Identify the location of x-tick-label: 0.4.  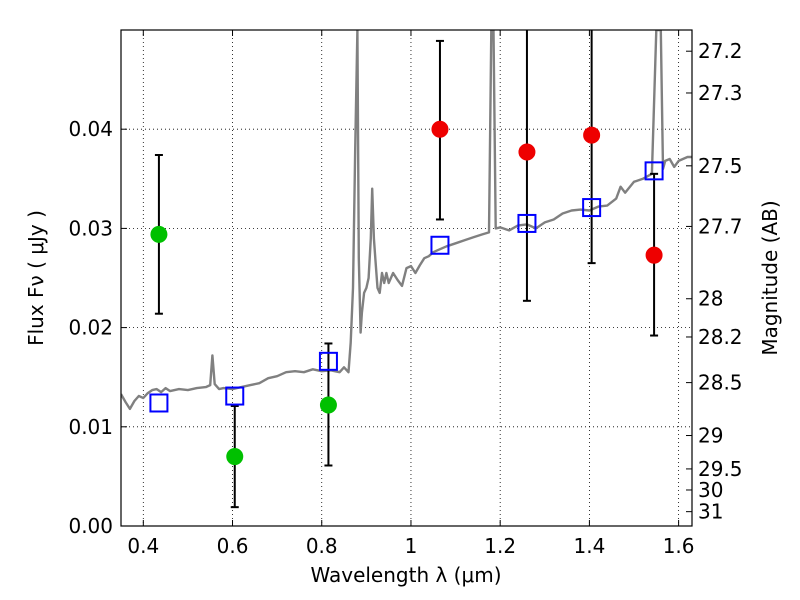
(143, 546).